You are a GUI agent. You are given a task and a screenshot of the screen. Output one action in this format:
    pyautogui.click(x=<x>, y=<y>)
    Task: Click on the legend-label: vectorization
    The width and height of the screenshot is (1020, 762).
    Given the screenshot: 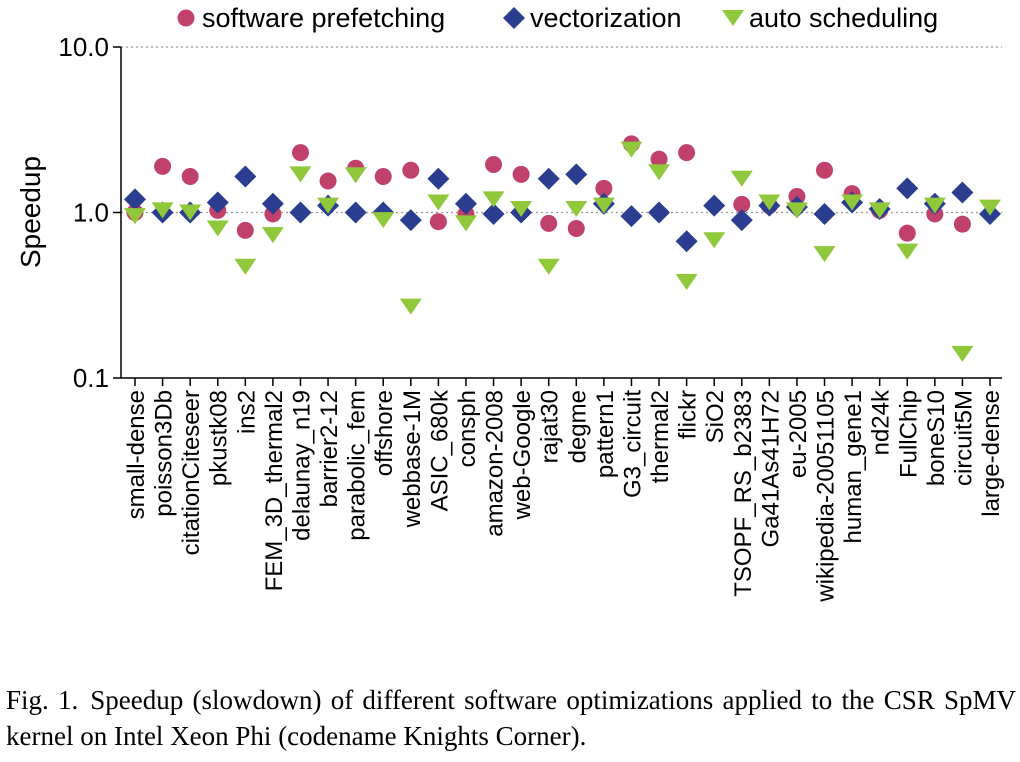 What is the action you would take?
    pyautogui.click(x=606, y=18)
    